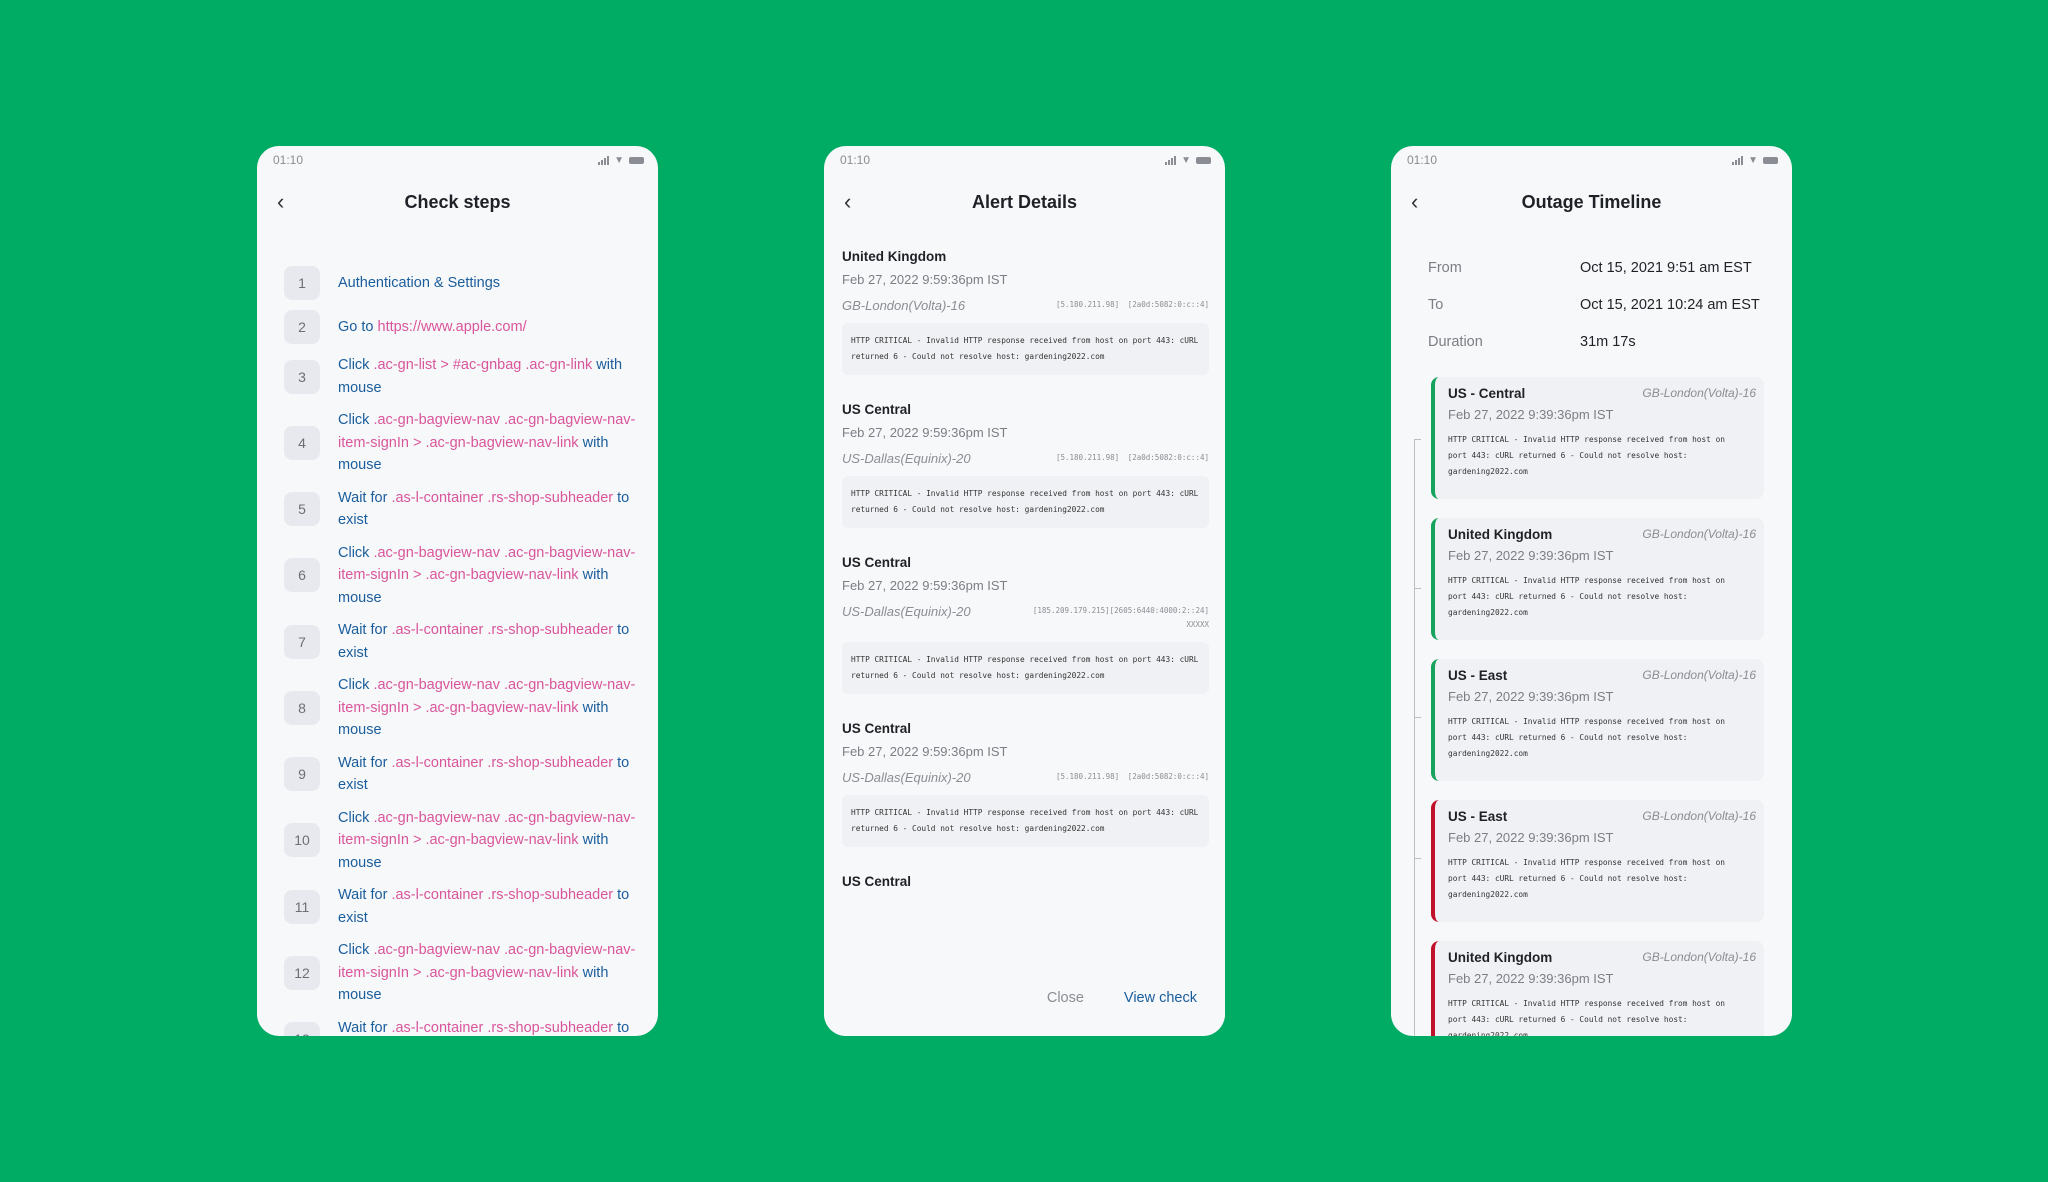 This screenshot has width=2048, height=1182. I want to click on step-number: 9, so click(302, 774).